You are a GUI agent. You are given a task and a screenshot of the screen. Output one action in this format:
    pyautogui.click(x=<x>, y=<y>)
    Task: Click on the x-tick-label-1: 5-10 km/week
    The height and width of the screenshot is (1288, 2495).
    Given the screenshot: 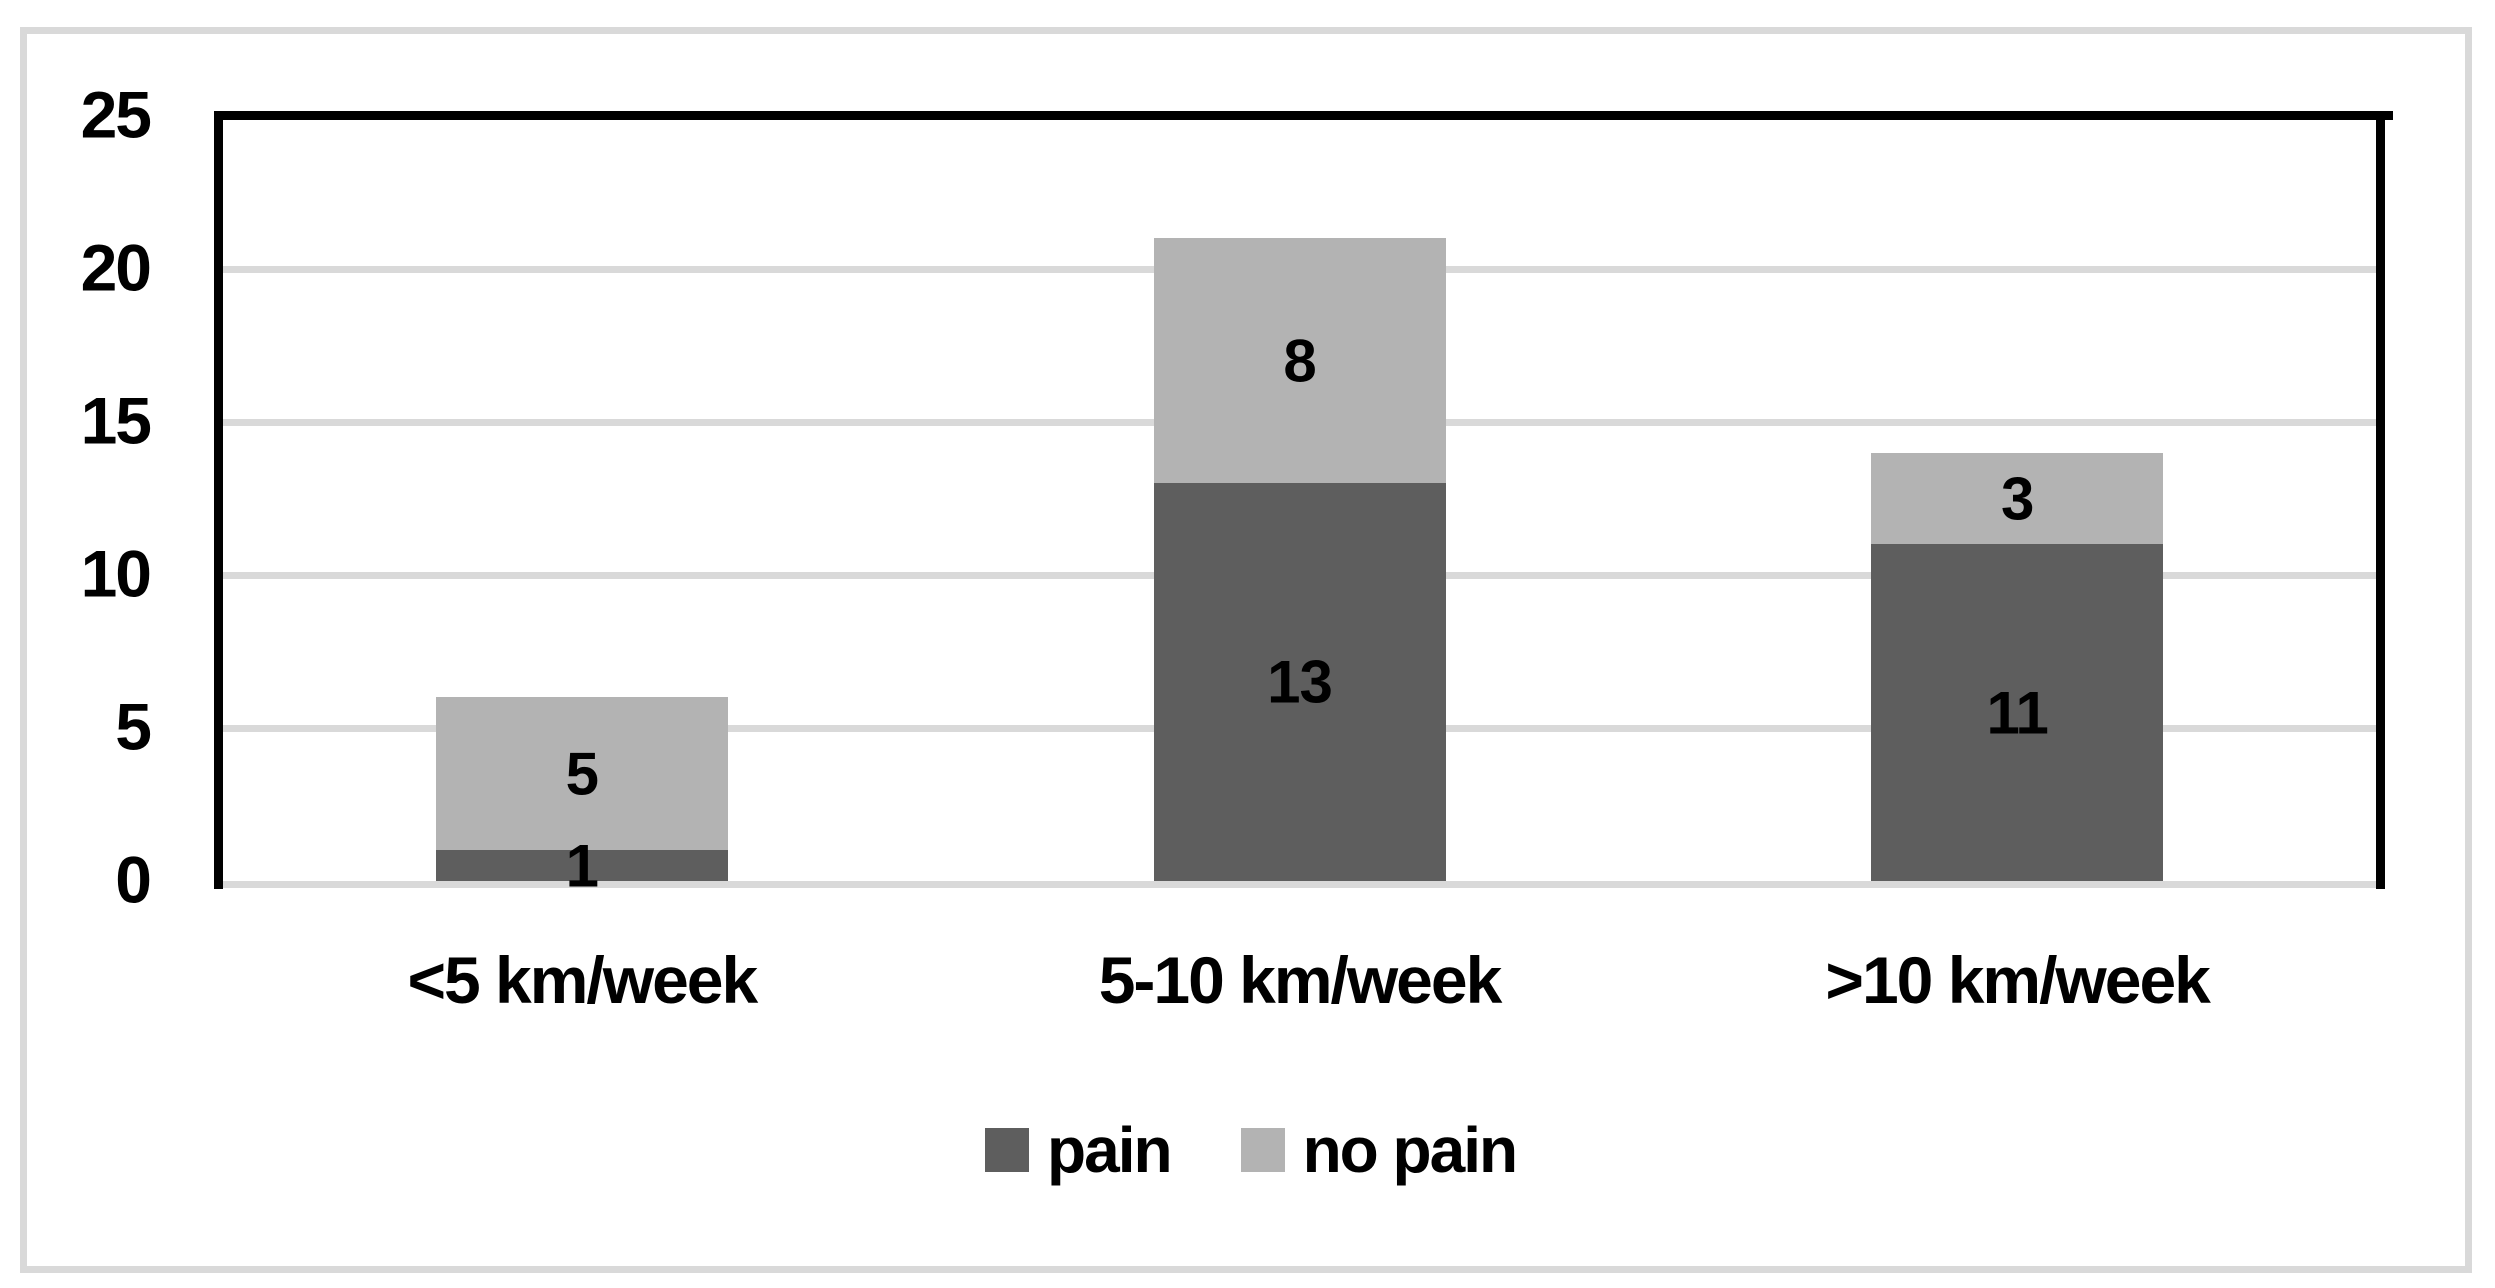 What is the action you would take?
    pyautogui.click(x=1300, y=980)
    